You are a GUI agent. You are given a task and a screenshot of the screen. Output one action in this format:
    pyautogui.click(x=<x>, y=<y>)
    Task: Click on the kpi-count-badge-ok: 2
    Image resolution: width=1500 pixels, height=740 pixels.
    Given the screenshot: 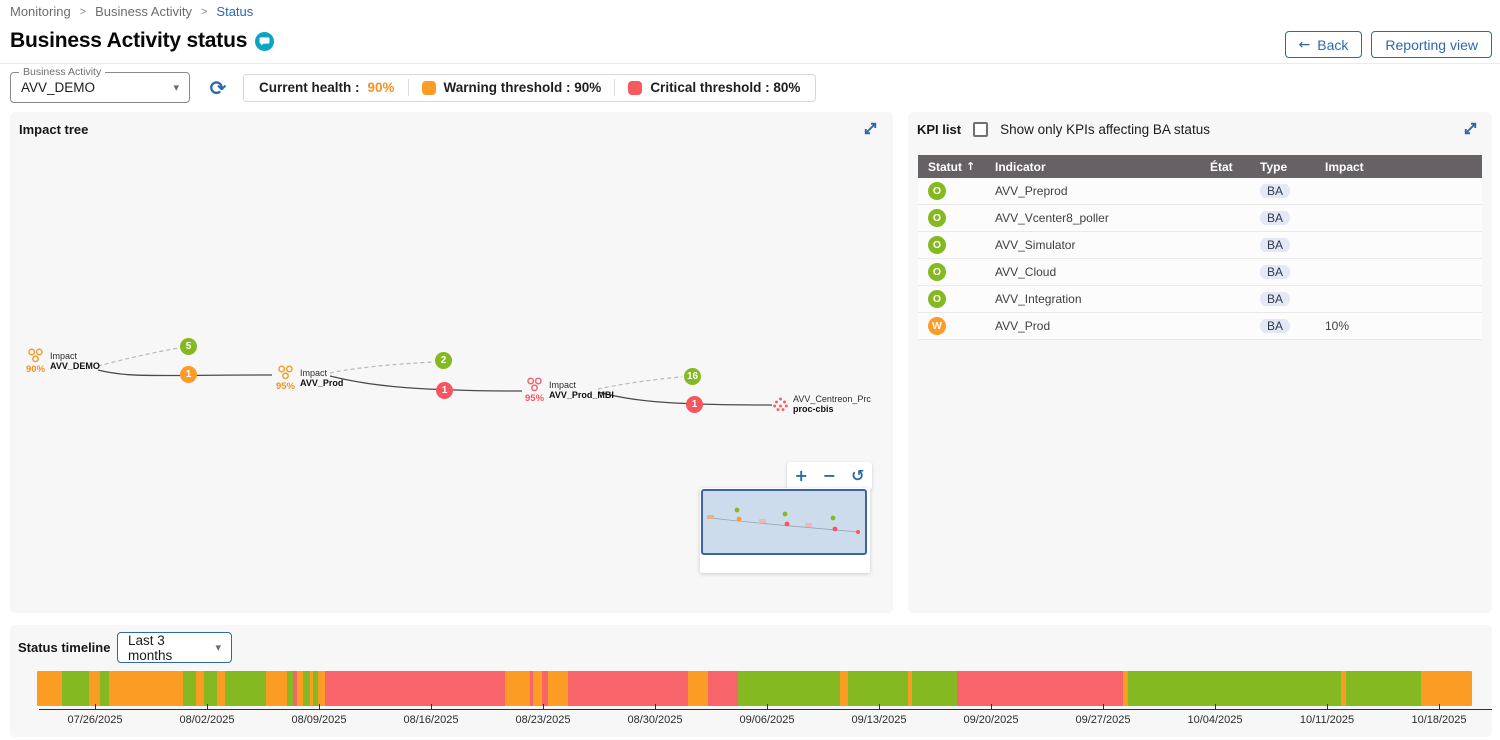 What is the action you would take?
    pyautogui.click(x=443, y=360)
    